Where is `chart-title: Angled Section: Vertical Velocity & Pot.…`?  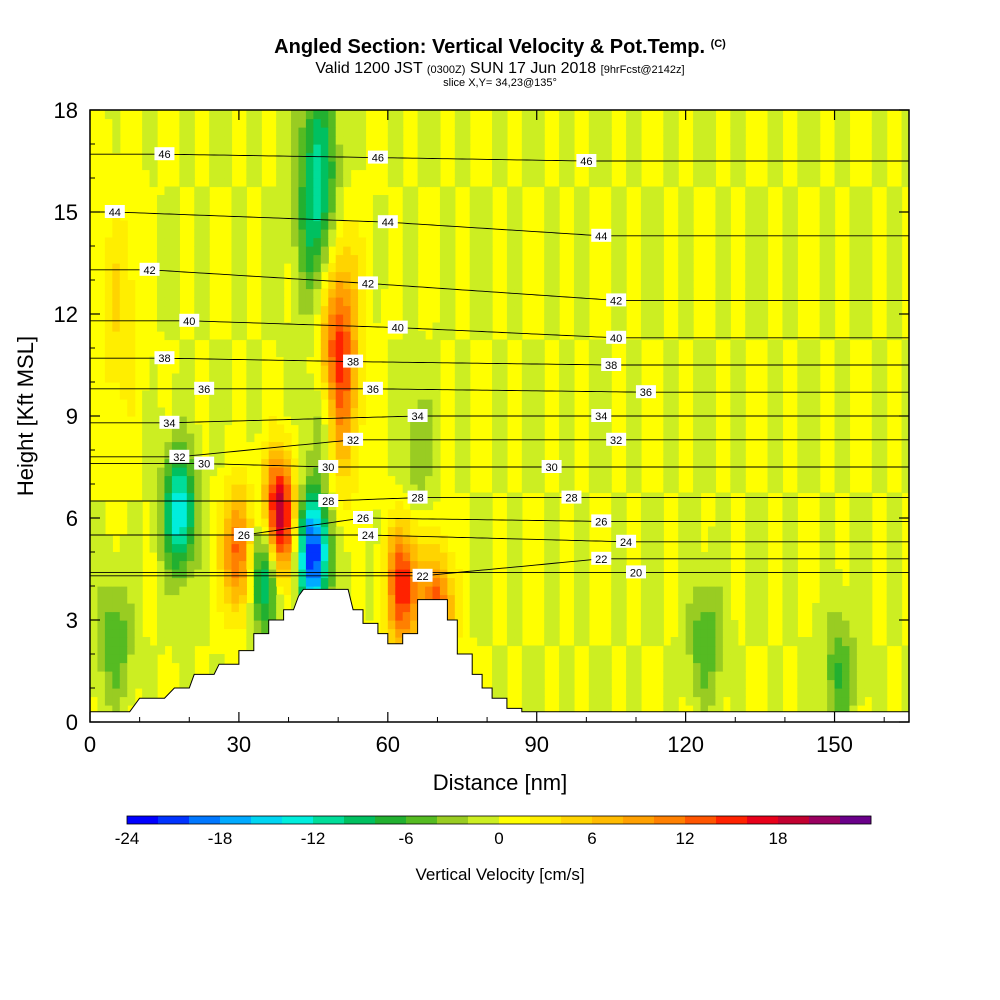
chart-title: Angled Section: Vertical Velocity & Pot.… is located at coordinates (500, 47).